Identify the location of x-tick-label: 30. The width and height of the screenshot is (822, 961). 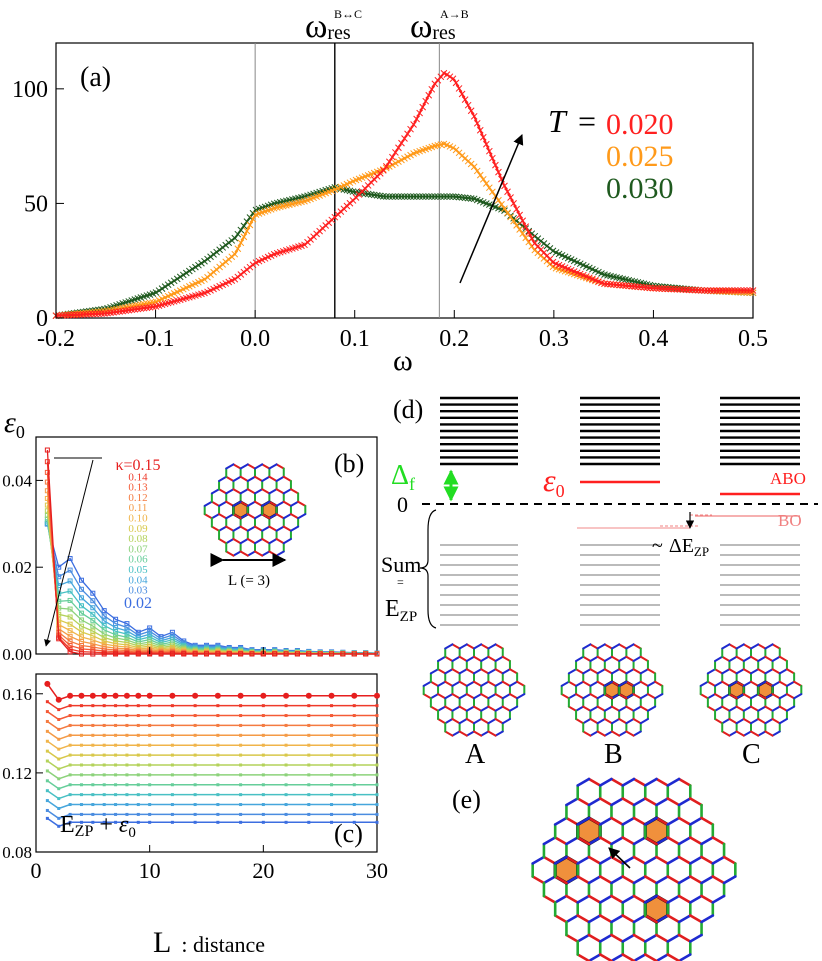
(377, 870).